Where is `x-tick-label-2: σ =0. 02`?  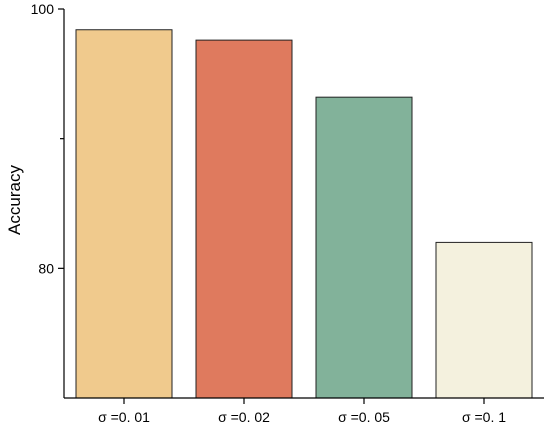
x-tick-label-2: σ =0. 02 is located at coordinates (244, 417).